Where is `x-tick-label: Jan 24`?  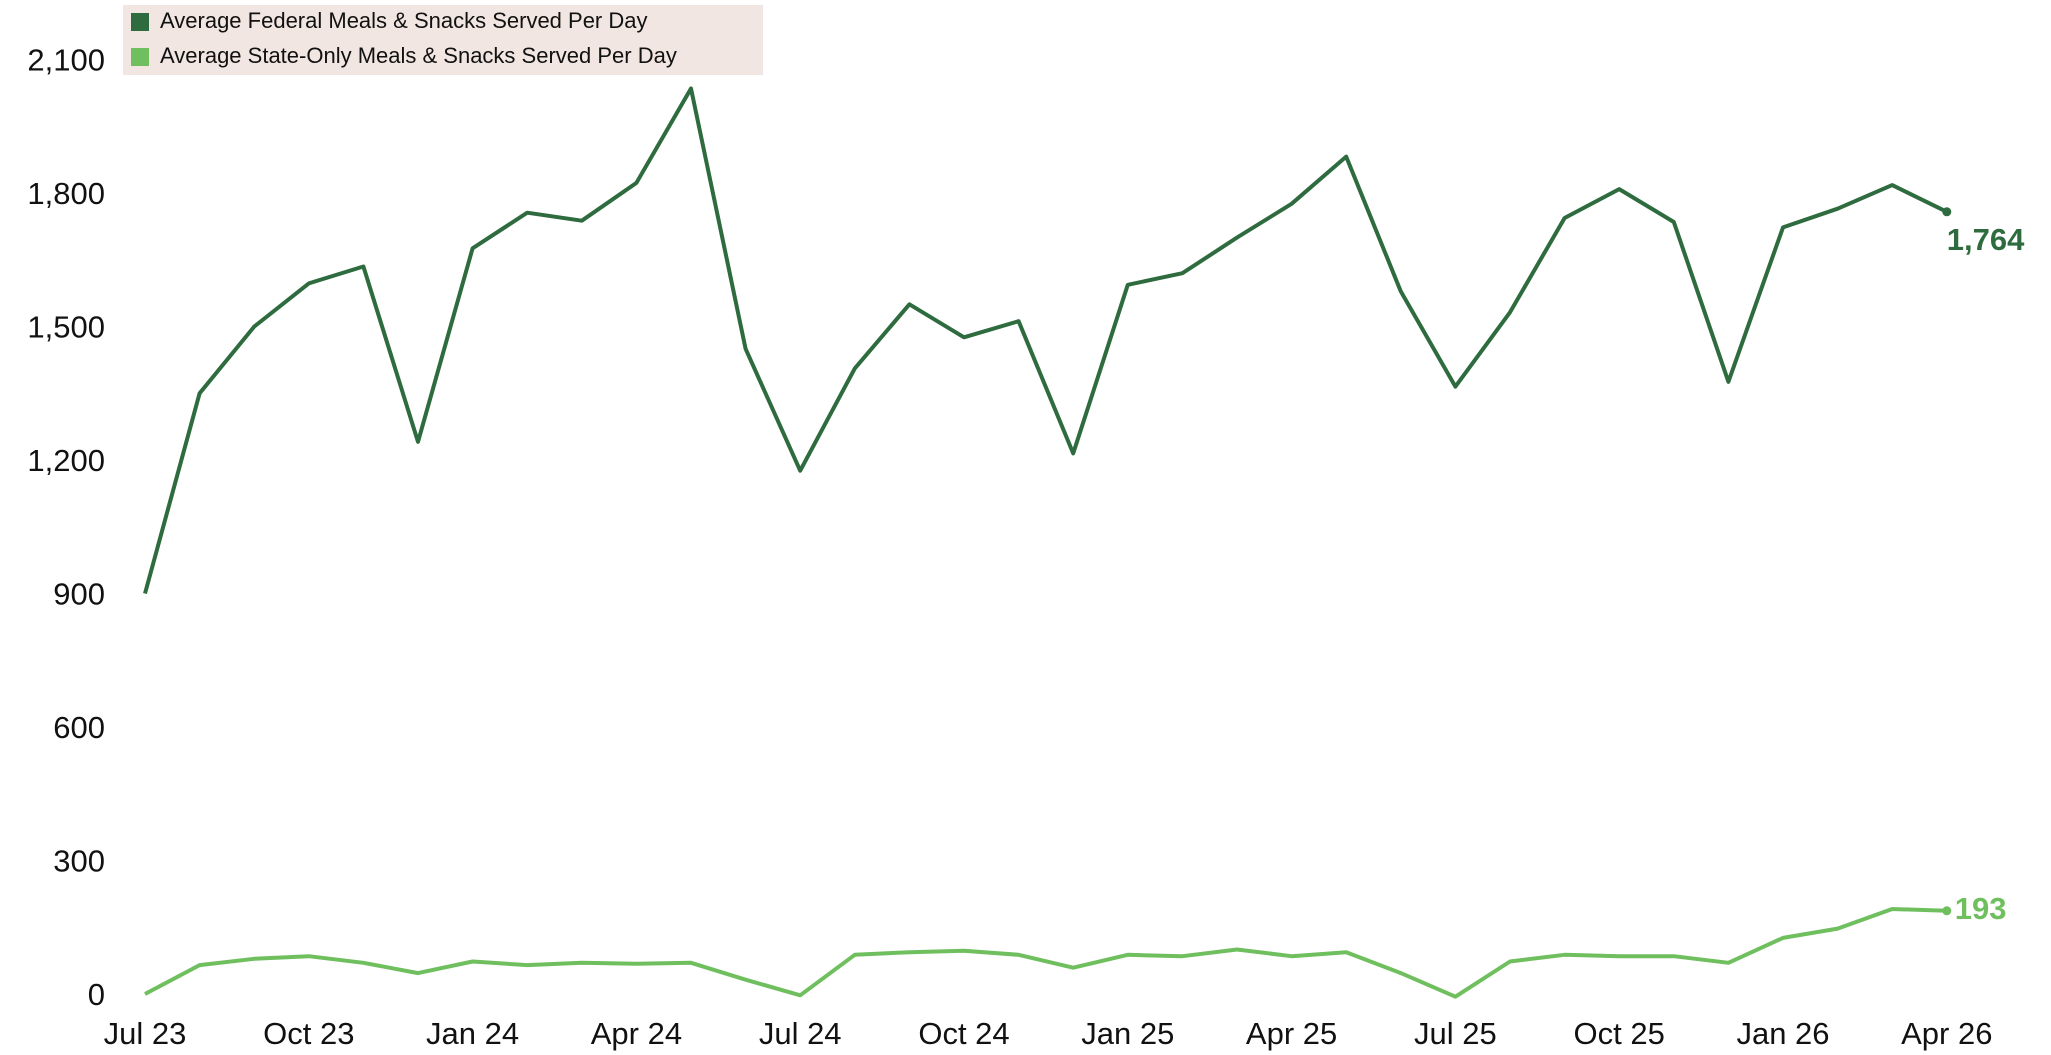 x-tick-label: Jan 24 is located at coordinates (472, 1033).